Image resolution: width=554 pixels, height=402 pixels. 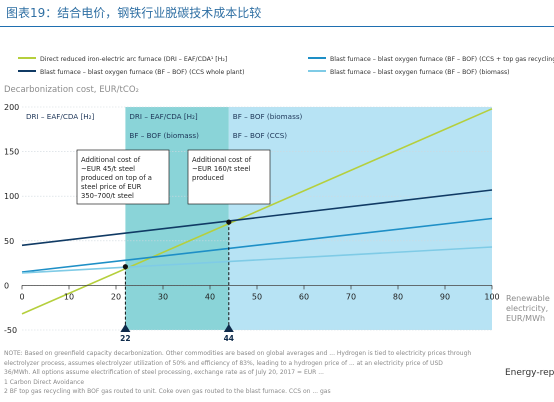 What do you see at coordinates (257, 296) in the screenshot?
I see `x-tick-label: 50` at bounding box center [257, 296].